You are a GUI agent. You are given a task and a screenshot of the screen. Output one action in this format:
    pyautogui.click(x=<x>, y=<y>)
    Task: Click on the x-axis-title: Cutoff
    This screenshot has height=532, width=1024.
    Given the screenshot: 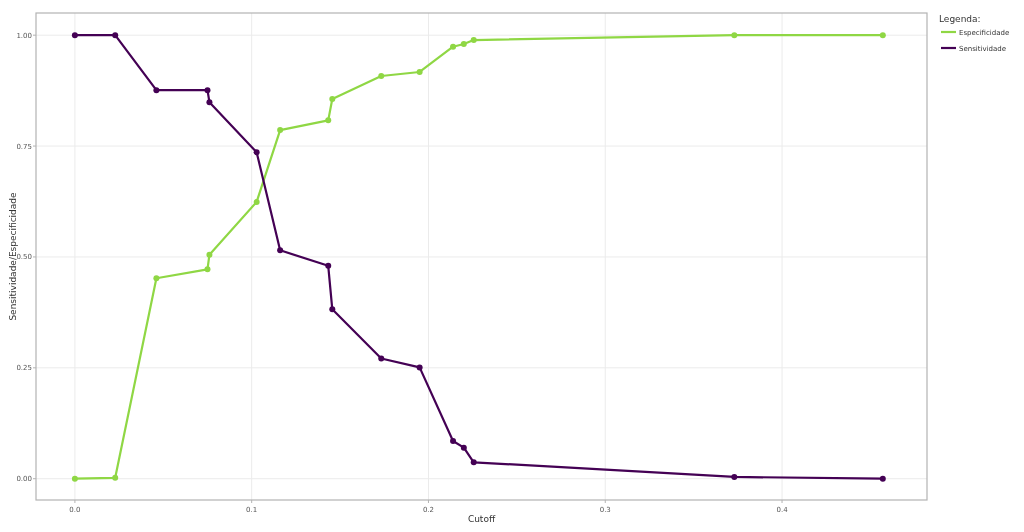 What is the action you would take?
    pyautogui.click(x=481, y=519)
    